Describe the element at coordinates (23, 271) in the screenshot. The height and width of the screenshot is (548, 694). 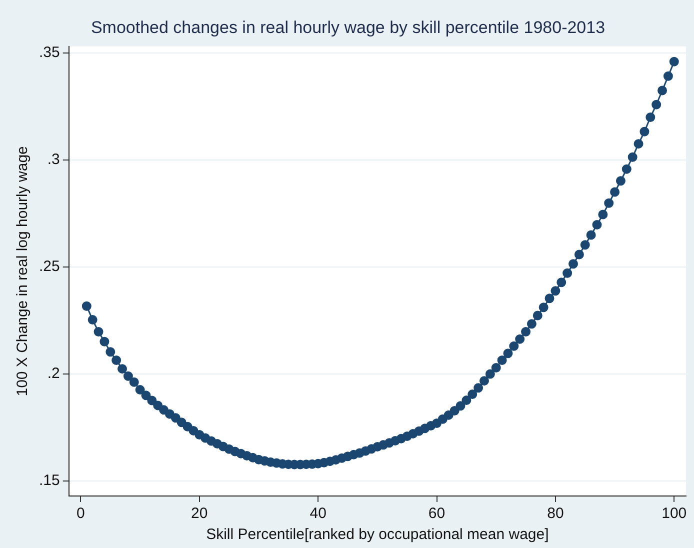
I see `y-axis-title: 100 X Change in real log hourly wage` at that location.